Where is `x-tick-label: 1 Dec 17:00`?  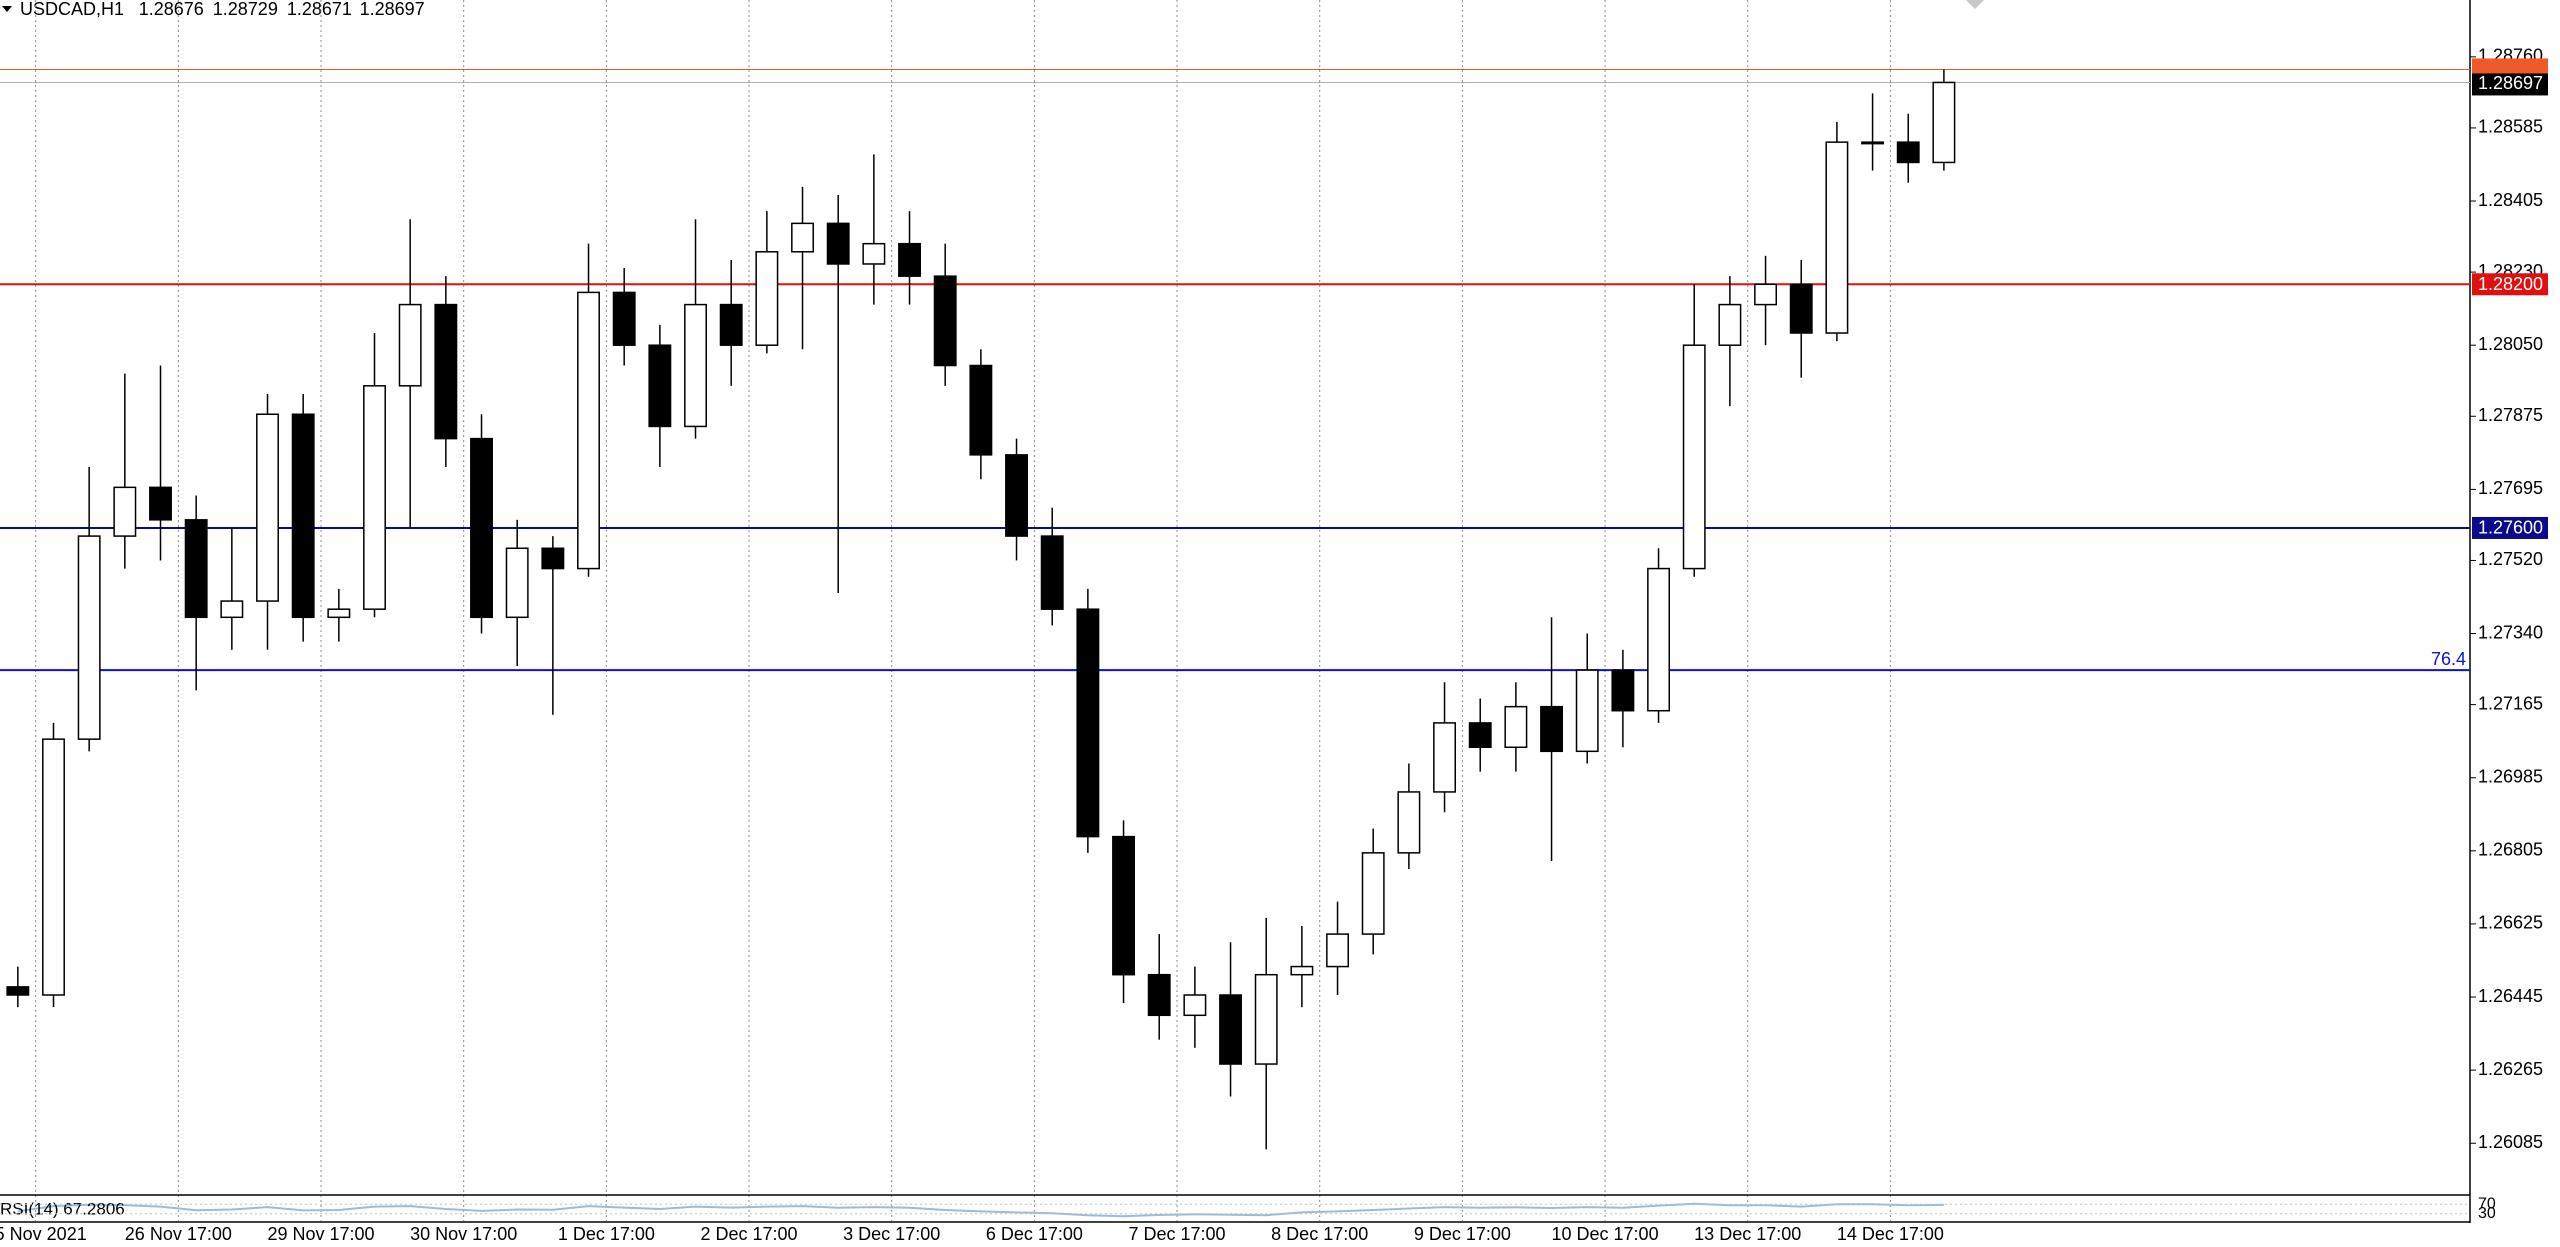 x-tick-label: 1 Dec 17:00 is located at coordinates (606, 1234).